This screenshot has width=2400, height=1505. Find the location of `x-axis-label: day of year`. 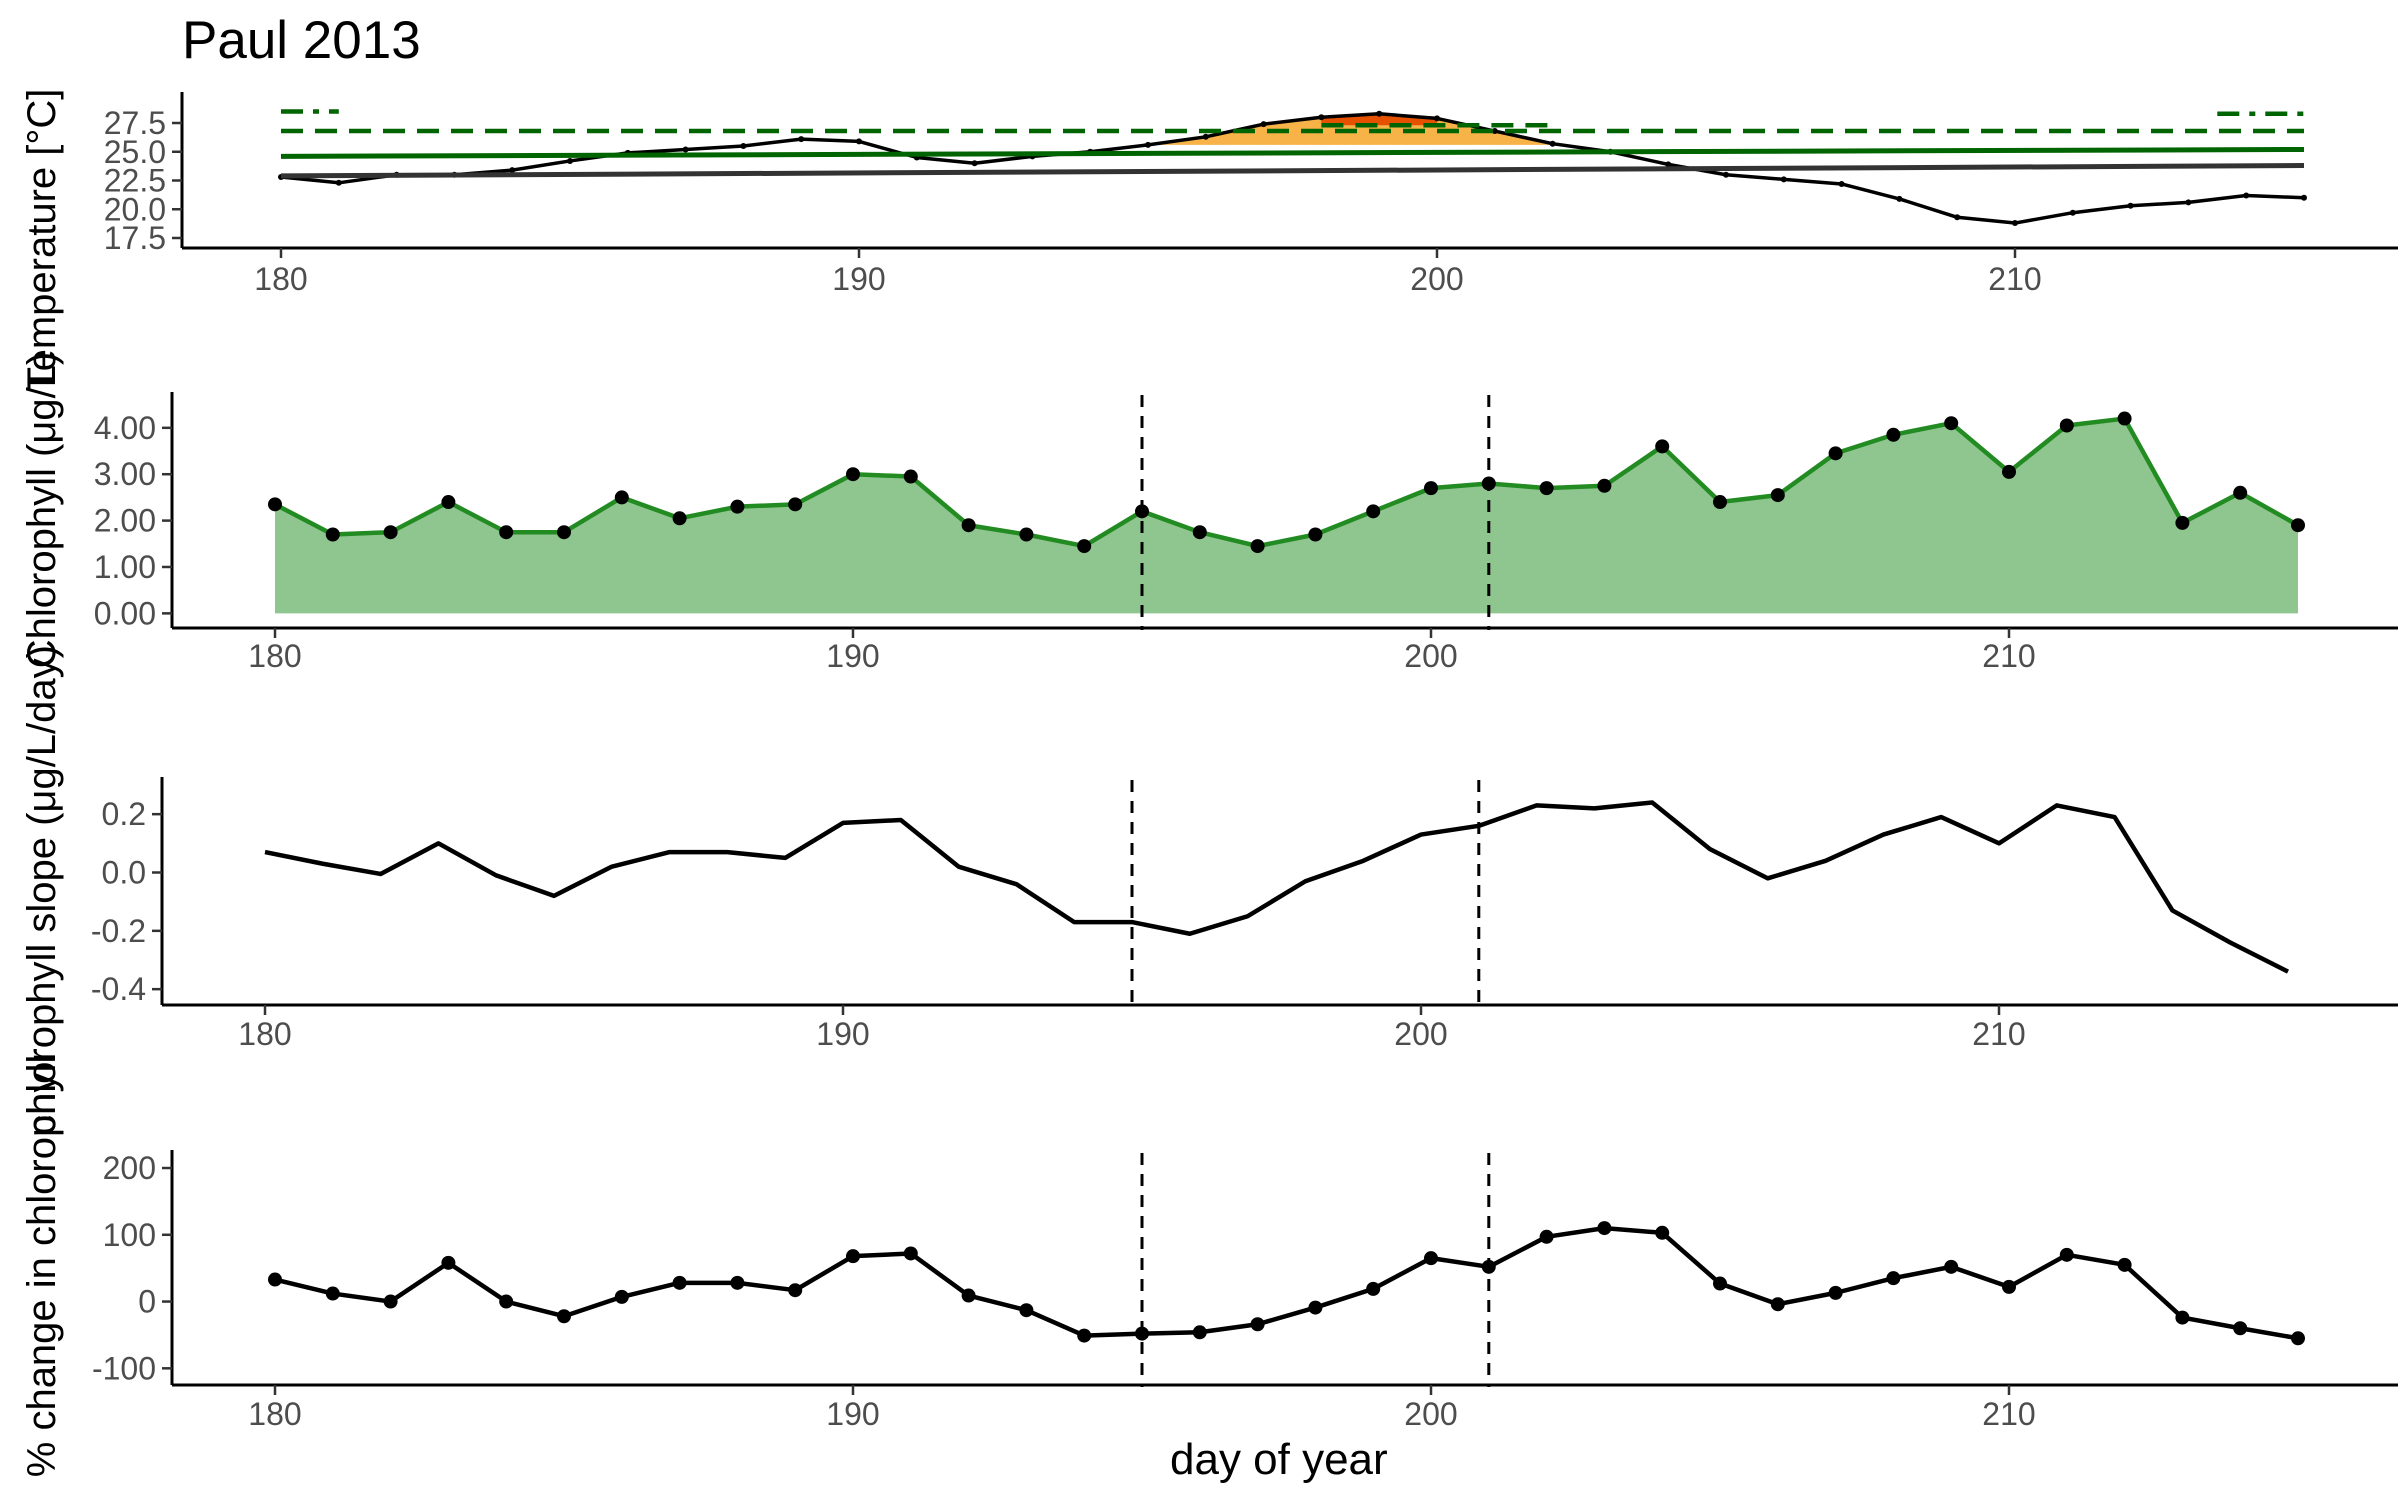

x-axis-label: day of year is located at coordinates (1279, 1459).